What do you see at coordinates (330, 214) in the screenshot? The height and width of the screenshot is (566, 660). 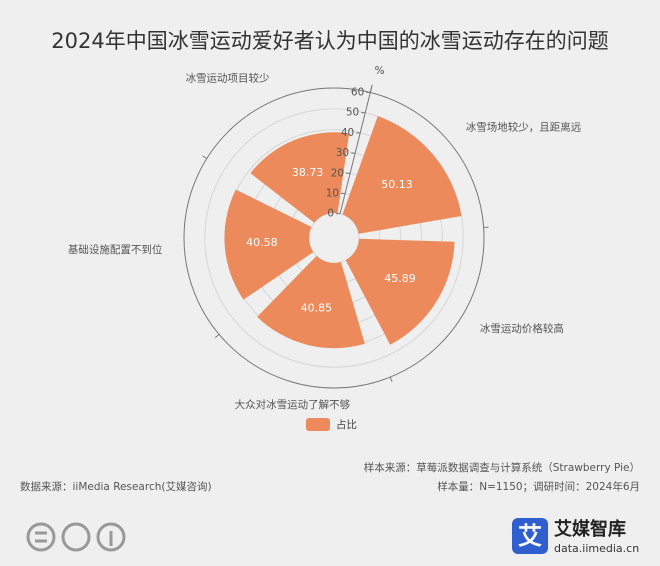 I see `r-tick-label: 0` at bounding box center [330, 214].